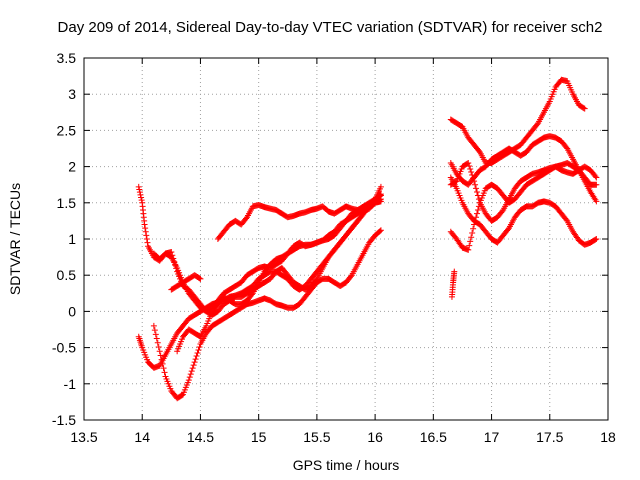  What do you see at coordinates (492, 437) in the screenshot?
I see `x-tick-label: 17` at bounding box center [492, 437].